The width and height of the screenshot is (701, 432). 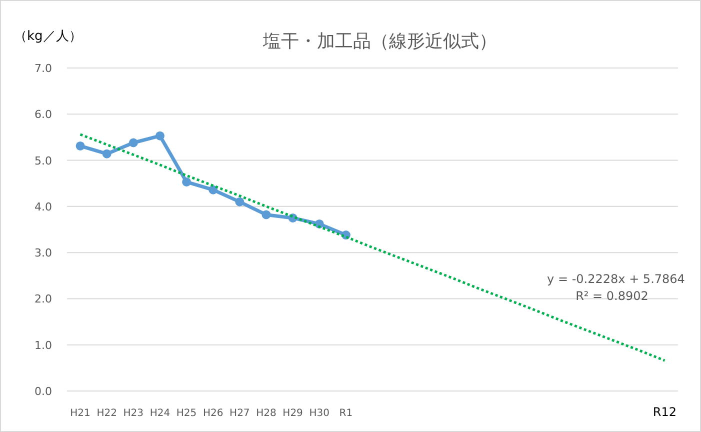 I want to click on x-tick-label: H24, so click(x=160, y=413).